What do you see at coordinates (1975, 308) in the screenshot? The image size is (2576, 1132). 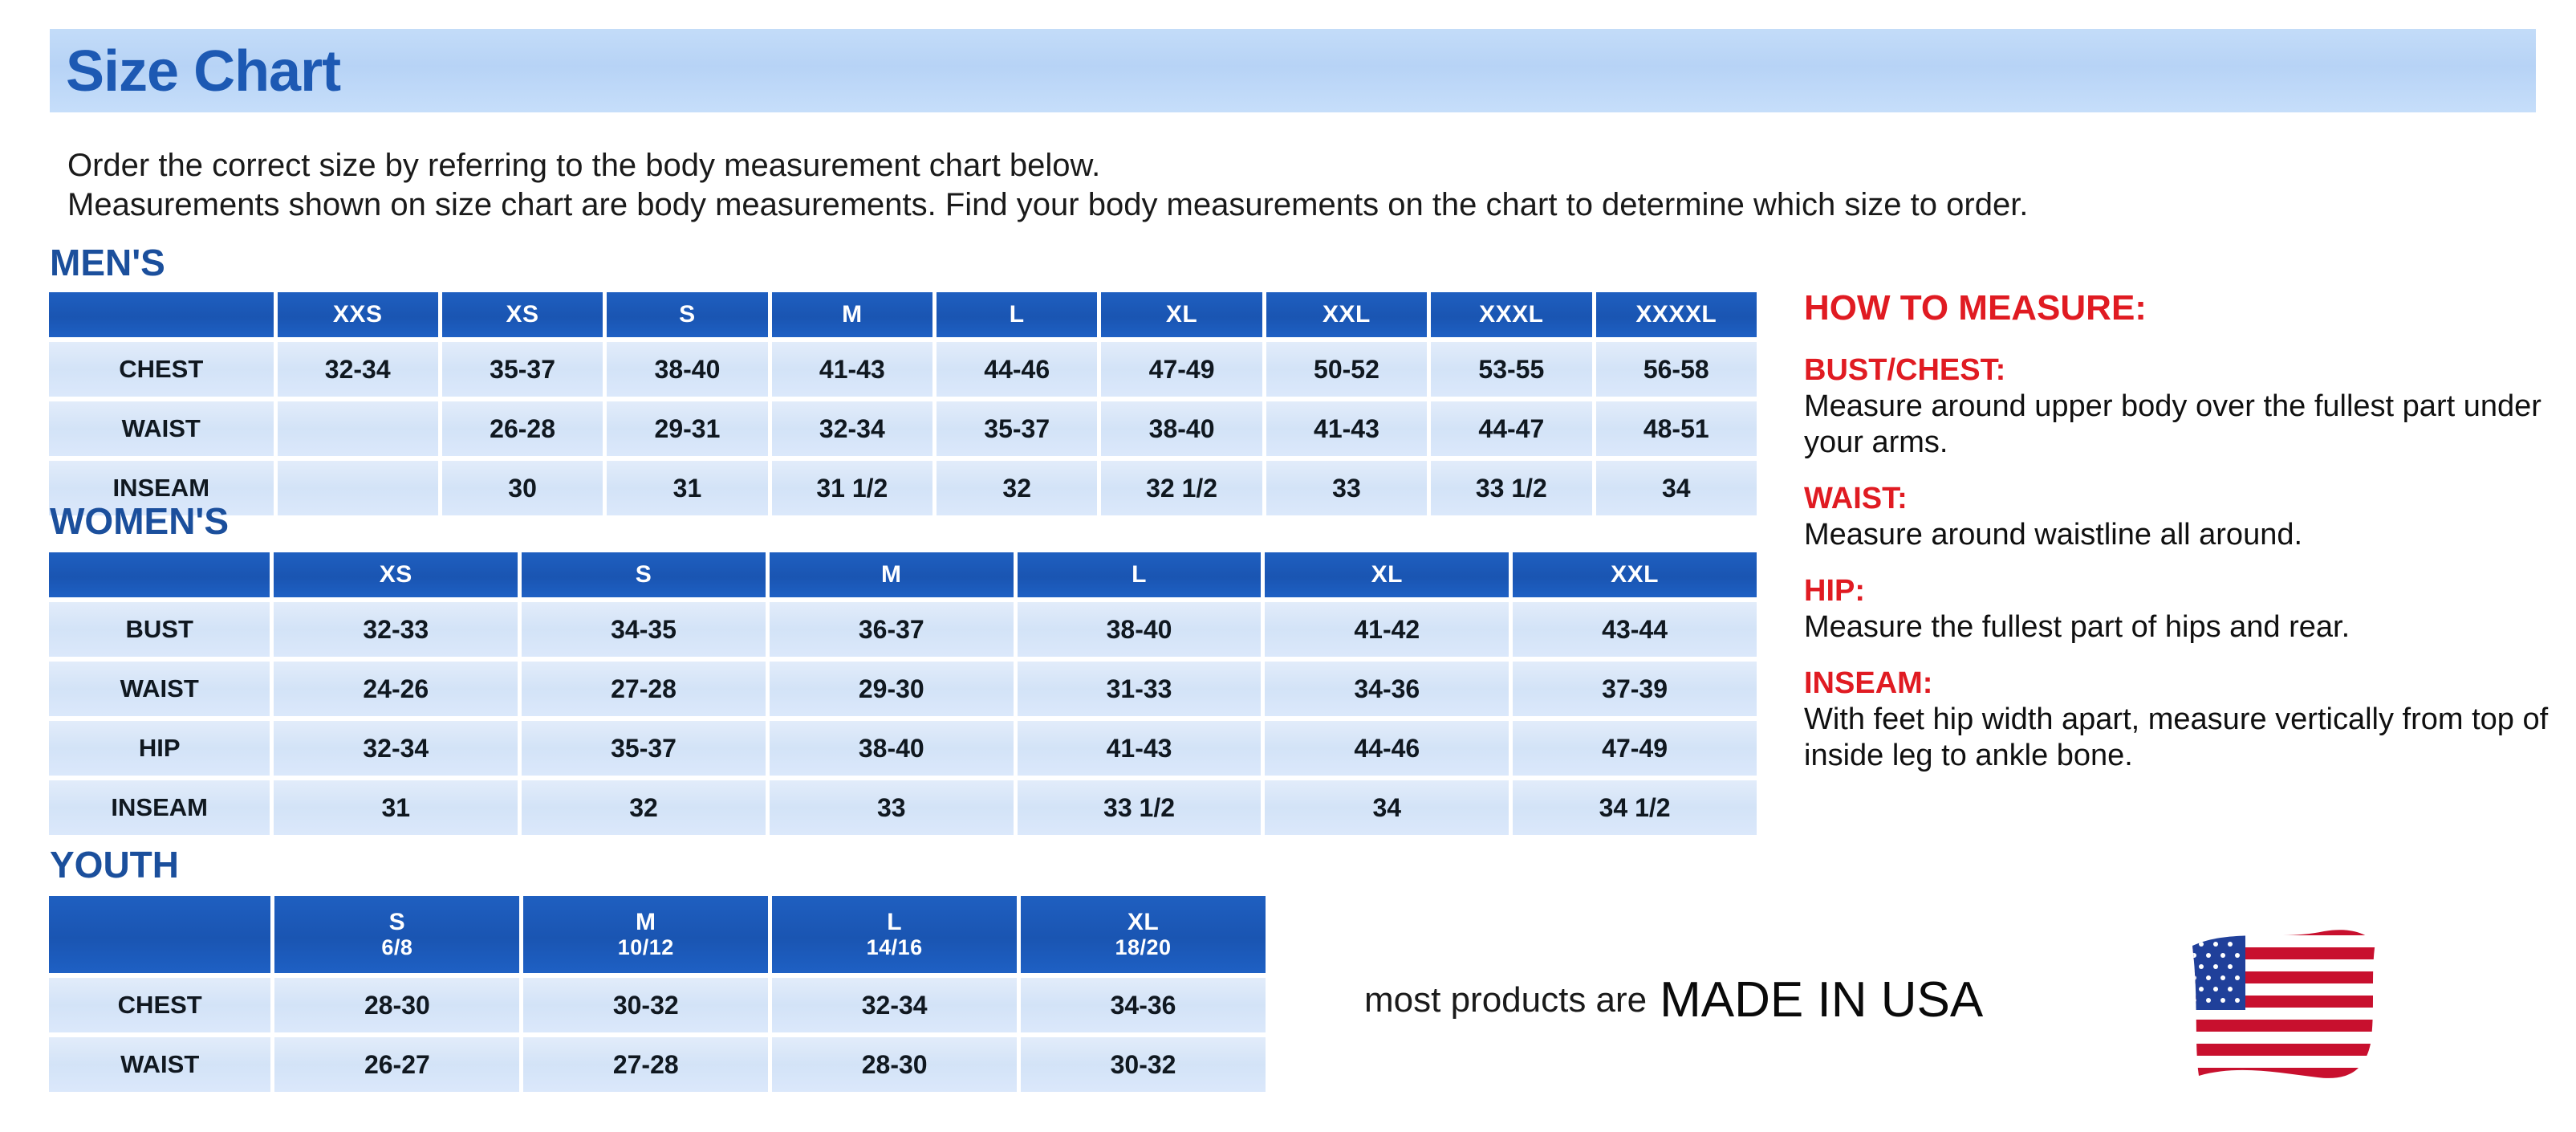 I see `how-to-measure-title: HOW TO MEASURE:` at bounding box center [1975, 308].